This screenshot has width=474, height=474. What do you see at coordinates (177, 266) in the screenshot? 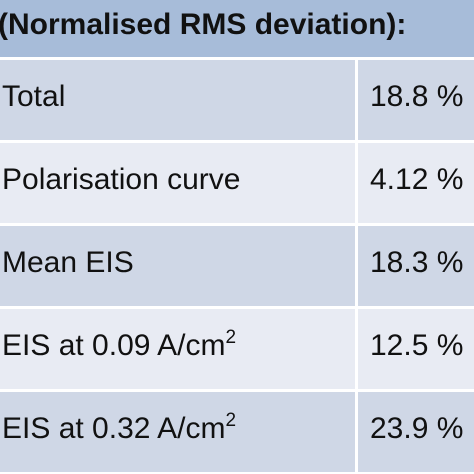
I see `label-cell: Mean EIS` at bounding box center [177, 266].